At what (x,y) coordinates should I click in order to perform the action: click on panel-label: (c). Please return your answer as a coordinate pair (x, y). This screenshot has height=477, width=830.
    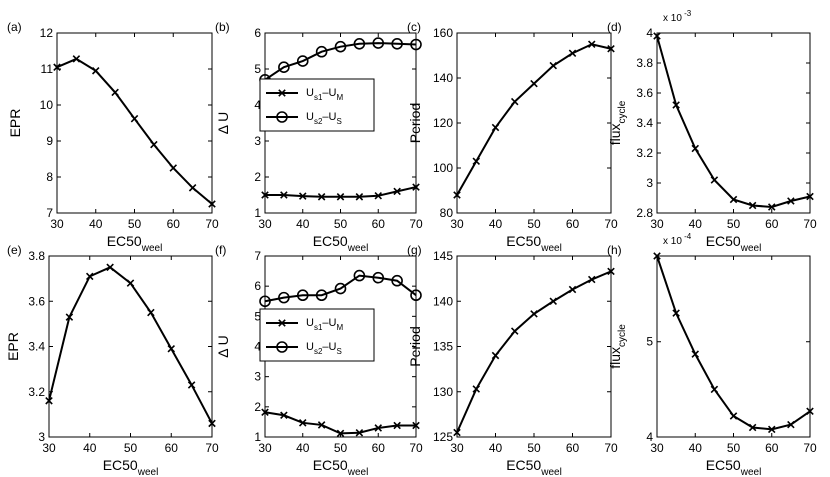
    Looking at the image, I should click on (414, 27).